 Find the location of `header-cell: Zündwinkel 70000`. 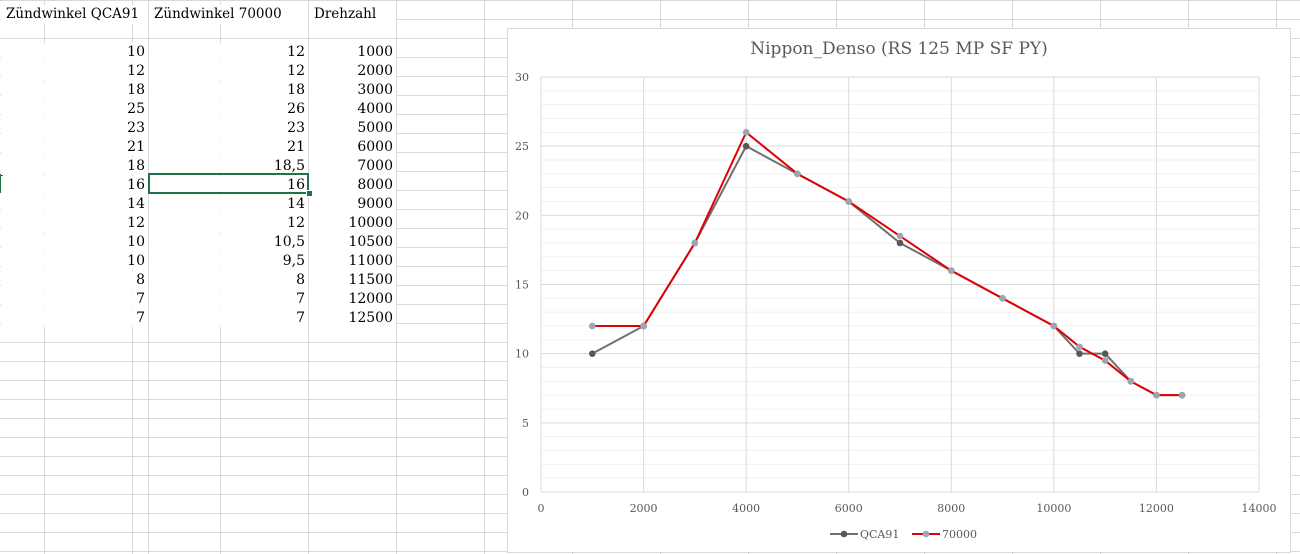

header-cell: Zündwinkel 70000 is located at coordinates (228, 14).